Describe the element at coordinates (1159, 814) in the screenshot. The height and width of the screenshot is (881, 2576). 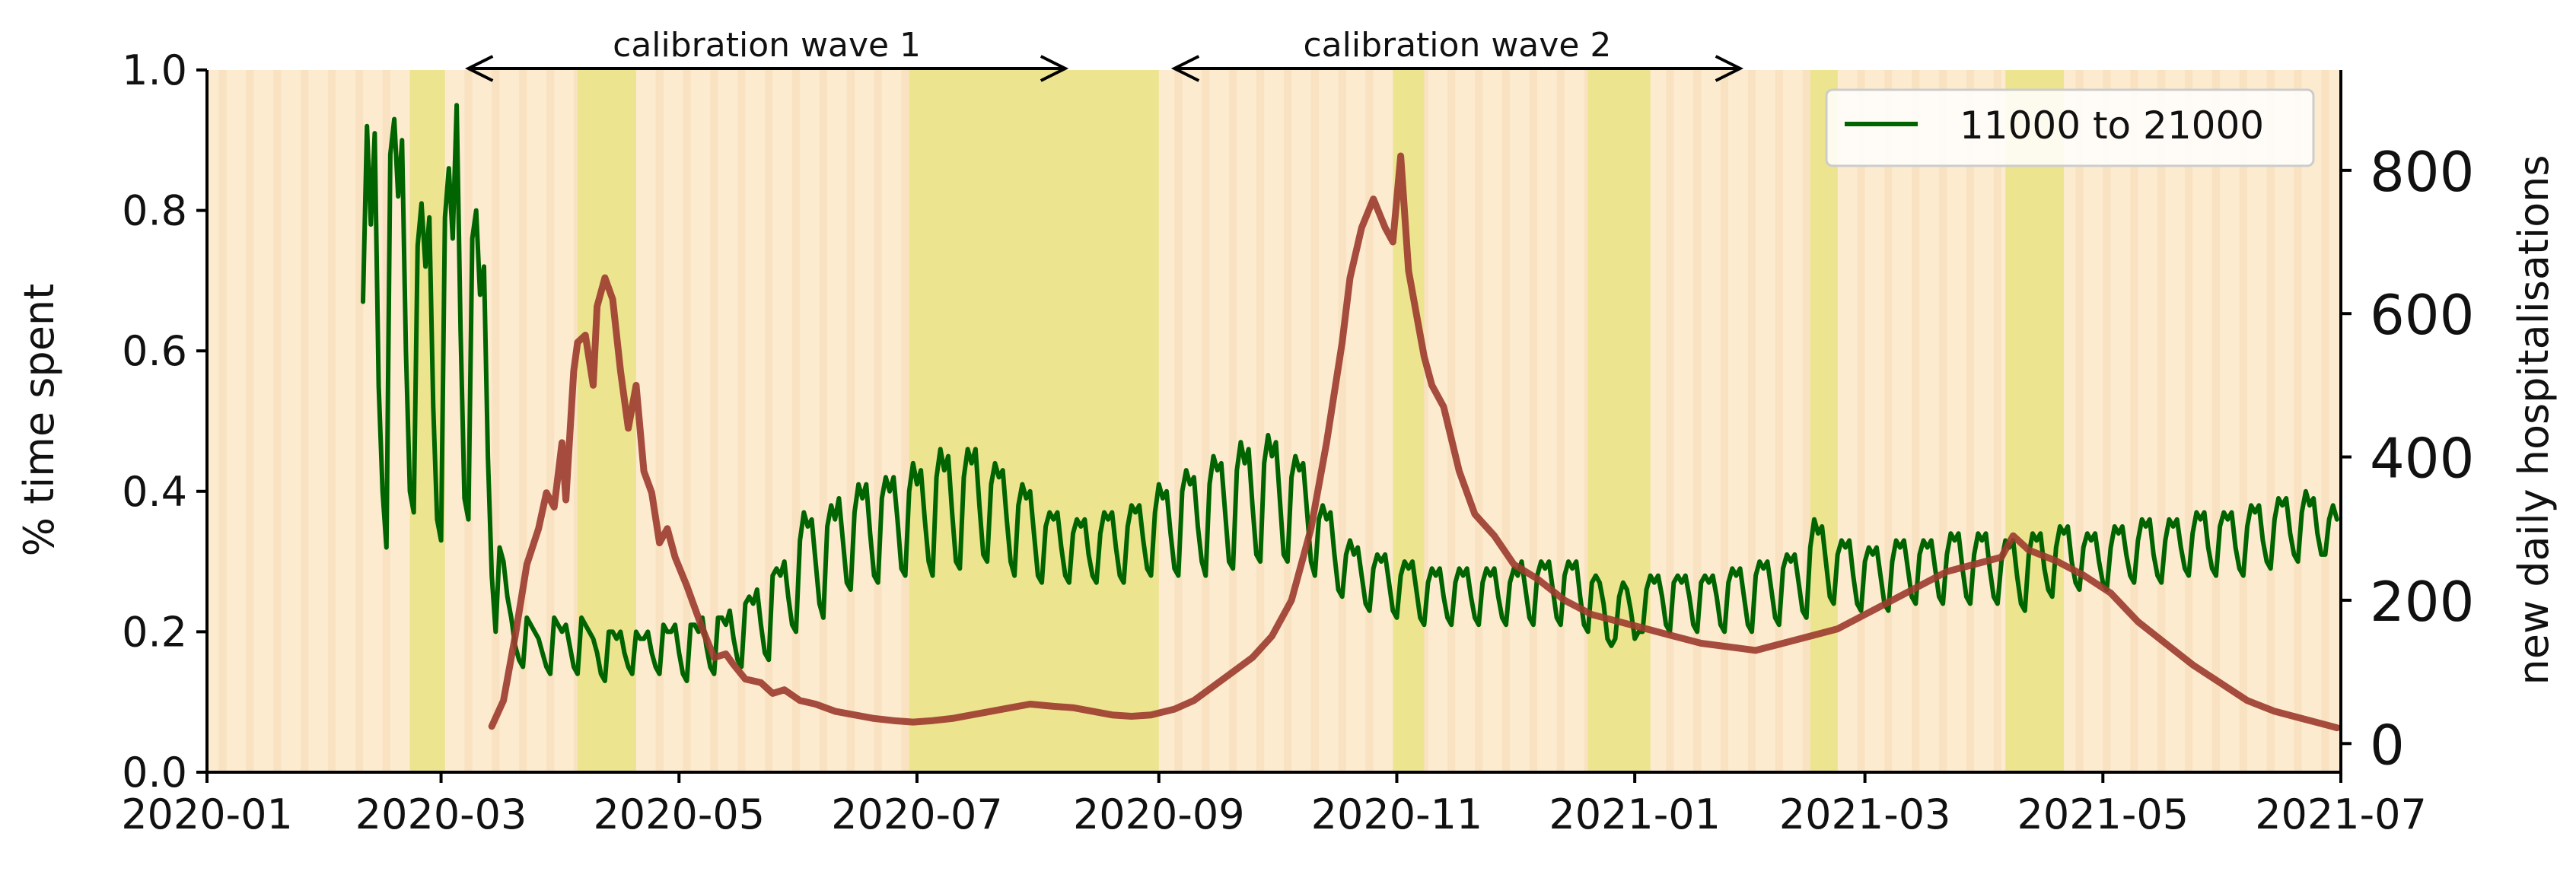
I see `x-tick-label: 2020-09` at that location.